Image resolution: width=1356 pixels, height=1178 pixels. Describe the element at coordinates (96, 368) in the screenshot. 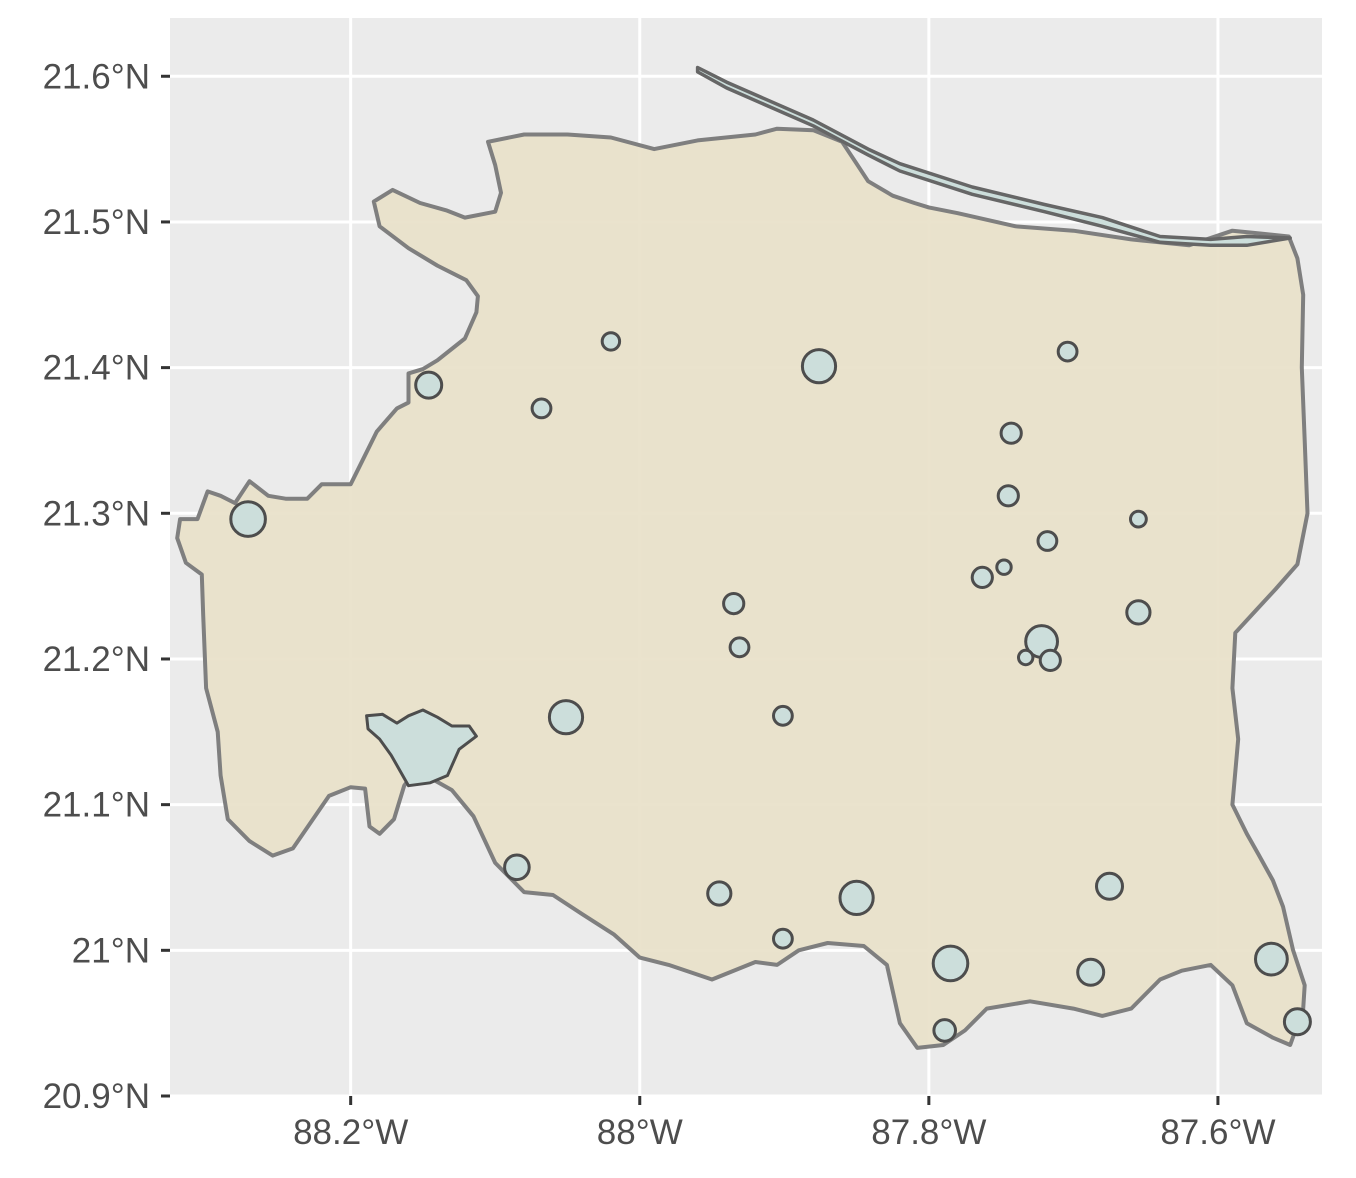

I see `y-tick-label: 21.4°N` at that location.